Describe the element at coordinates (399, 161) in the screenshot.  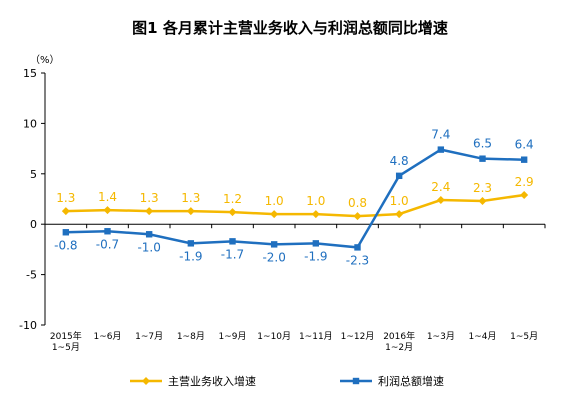
I see `data-label: 4.8` at that location.